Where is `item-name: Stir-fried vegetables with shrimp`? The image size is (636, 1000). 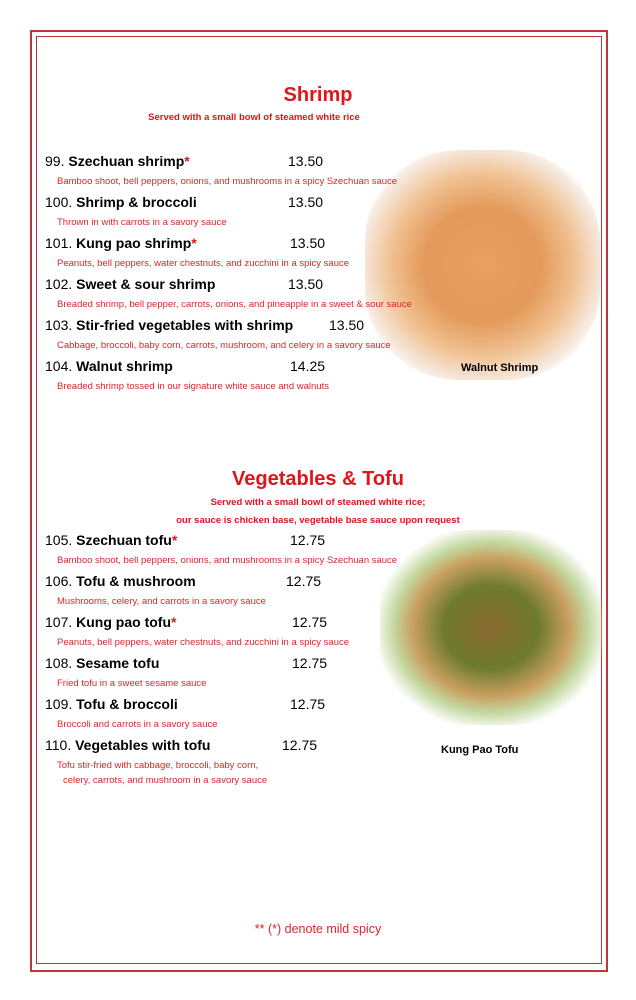 item-name: Stir-fried vegetables with shrimp is located at coordinates (185, 325).